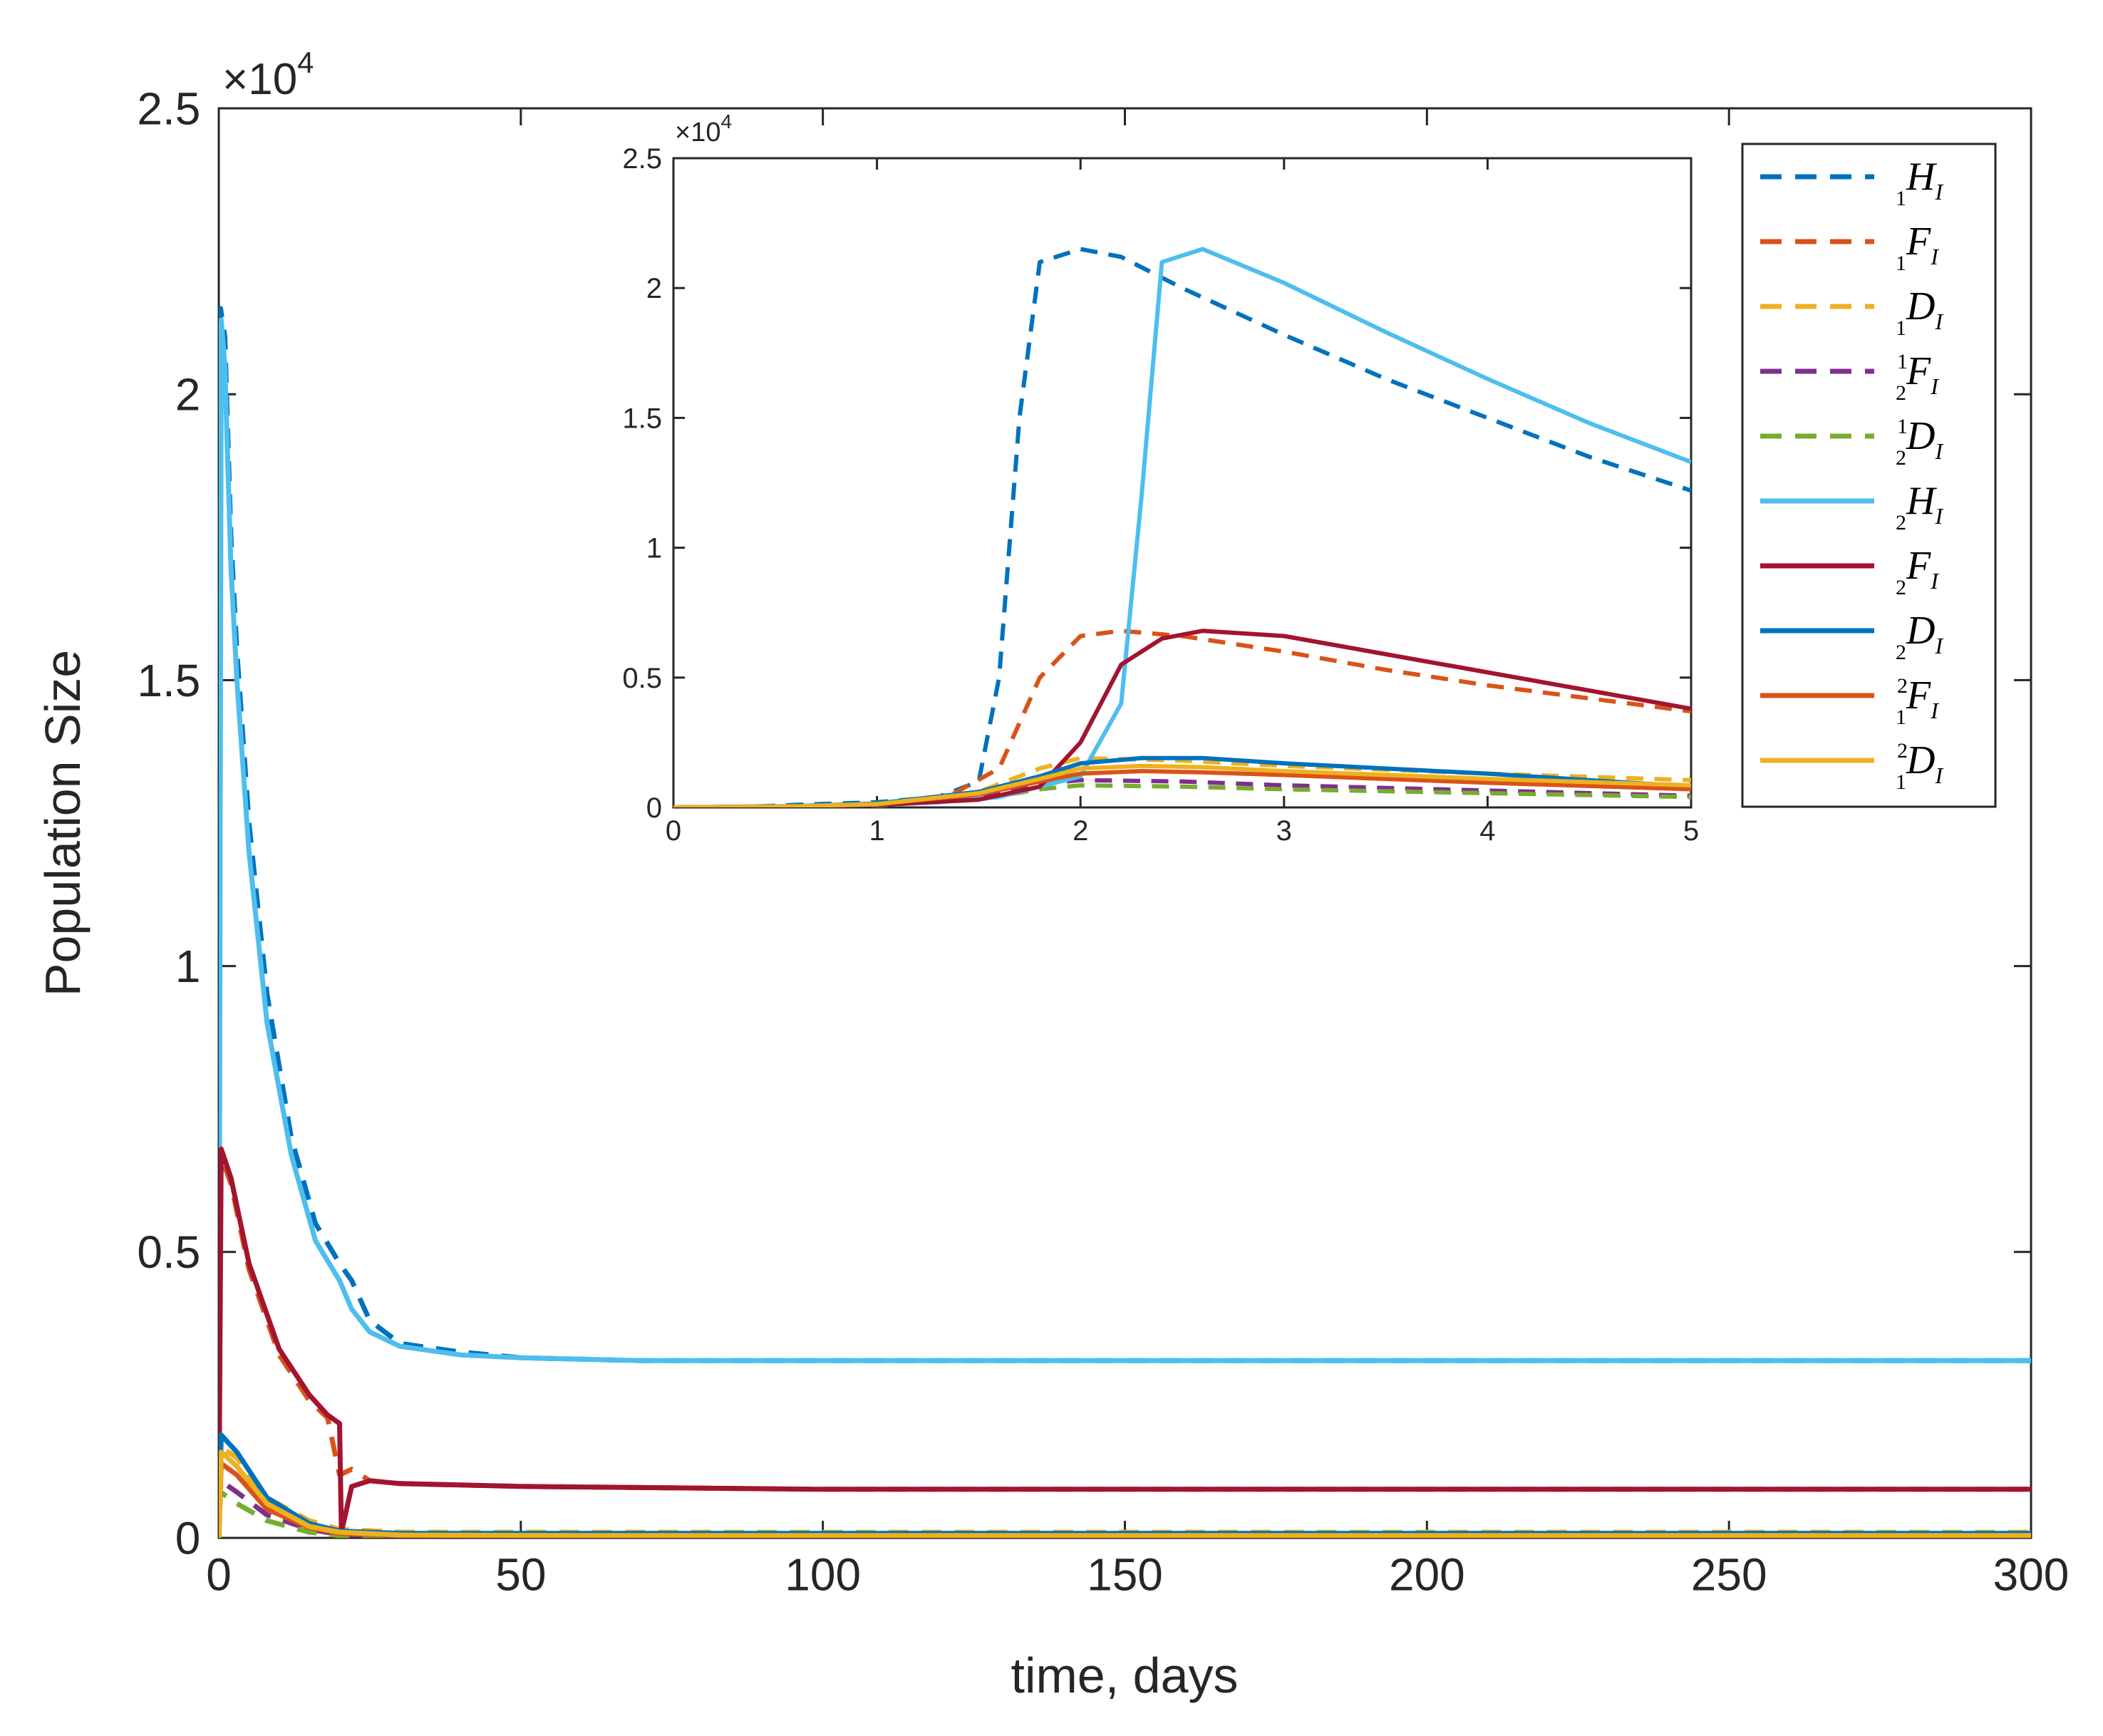 The width and height of the screenshot is (2103, 1736). I want to click on inset-x-tick-label: 5, so click(1691, 831).